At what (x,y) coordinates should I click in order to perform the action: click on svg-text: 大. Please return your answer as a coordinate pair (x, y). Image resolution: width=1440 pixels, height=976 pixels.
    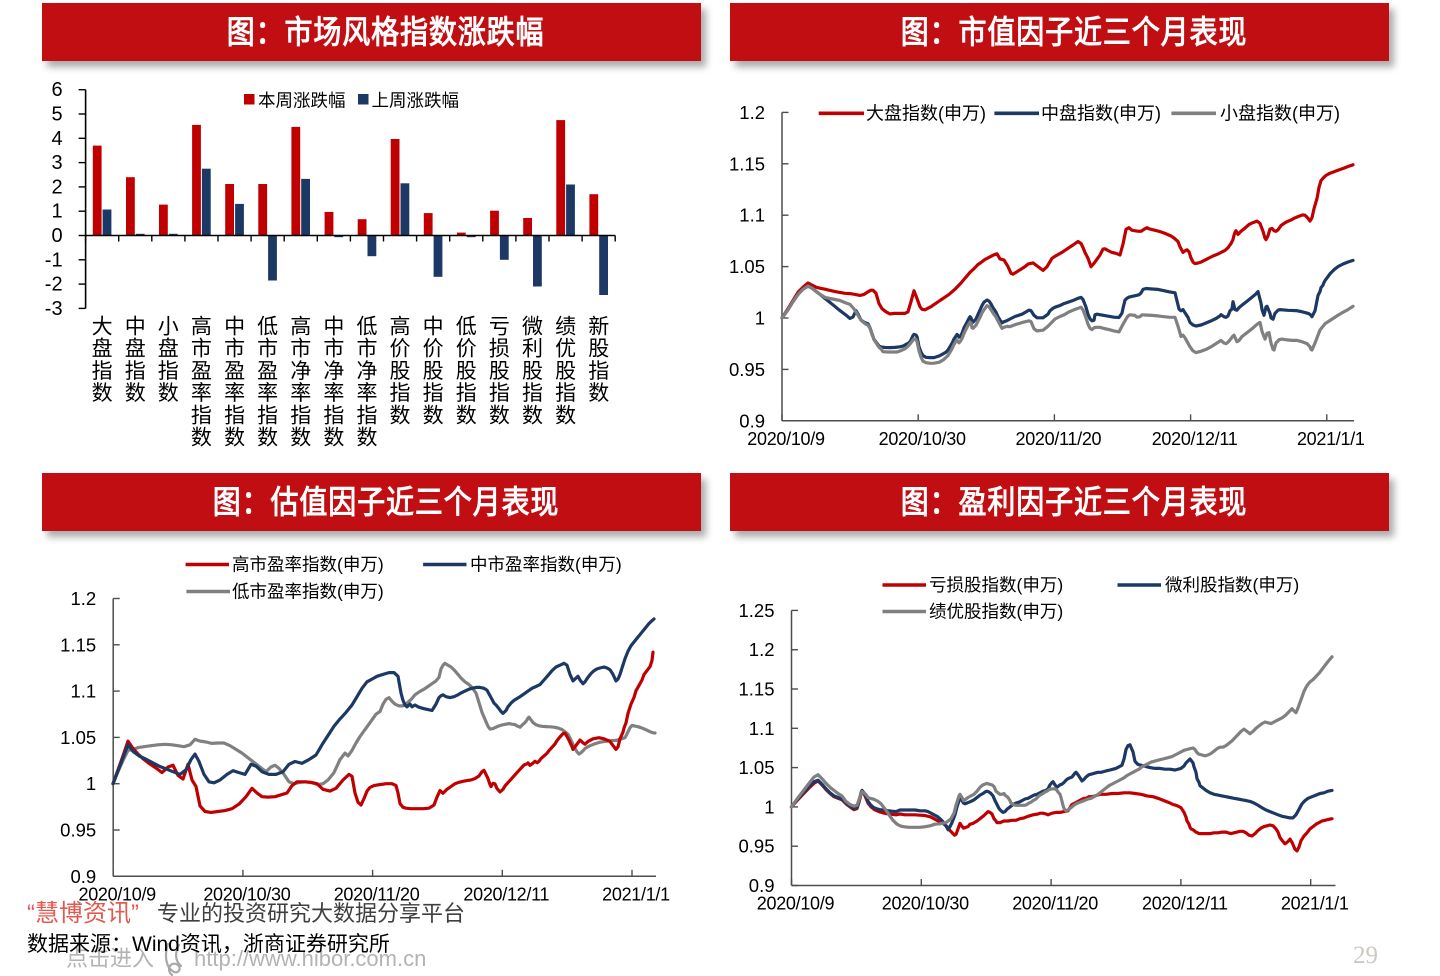
    Looking at the image, I should click on (102, 327).